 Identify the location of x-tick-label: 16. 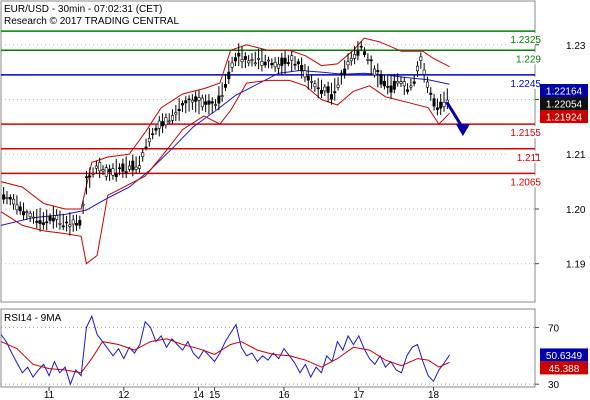
(284, 395).